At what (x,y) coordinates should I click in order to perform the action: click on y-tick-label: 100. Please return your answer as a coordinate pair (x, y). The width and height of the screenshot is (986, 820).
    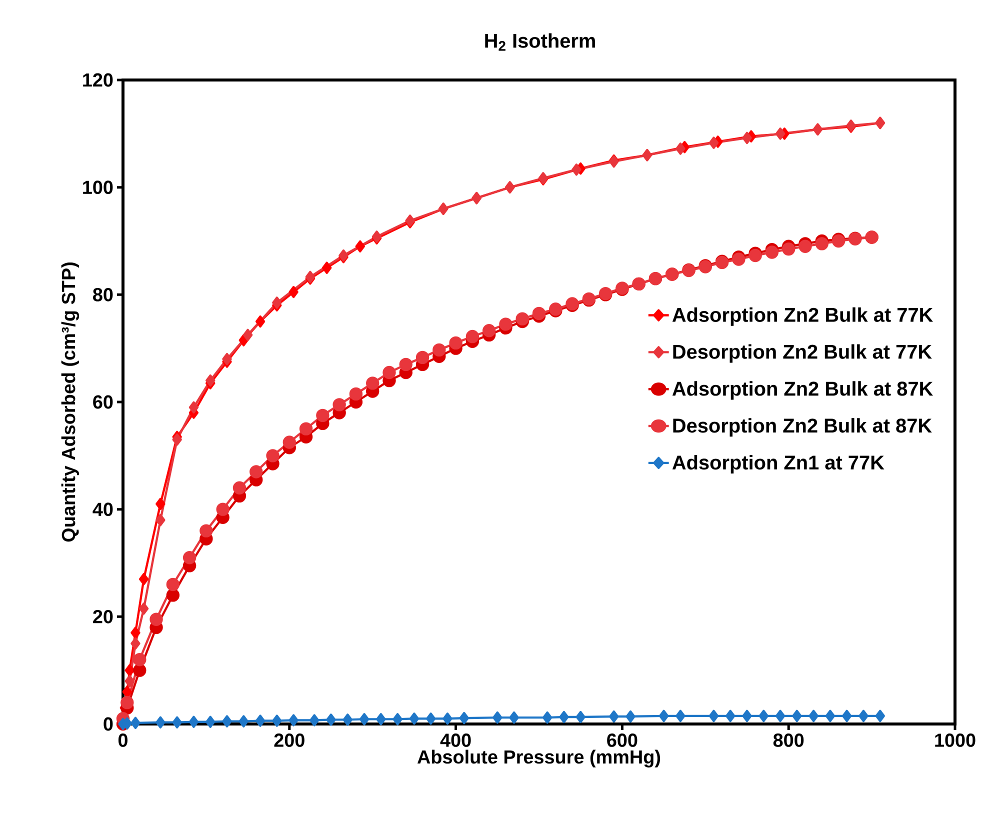
    Looking at the image, I should click on (98, 187).